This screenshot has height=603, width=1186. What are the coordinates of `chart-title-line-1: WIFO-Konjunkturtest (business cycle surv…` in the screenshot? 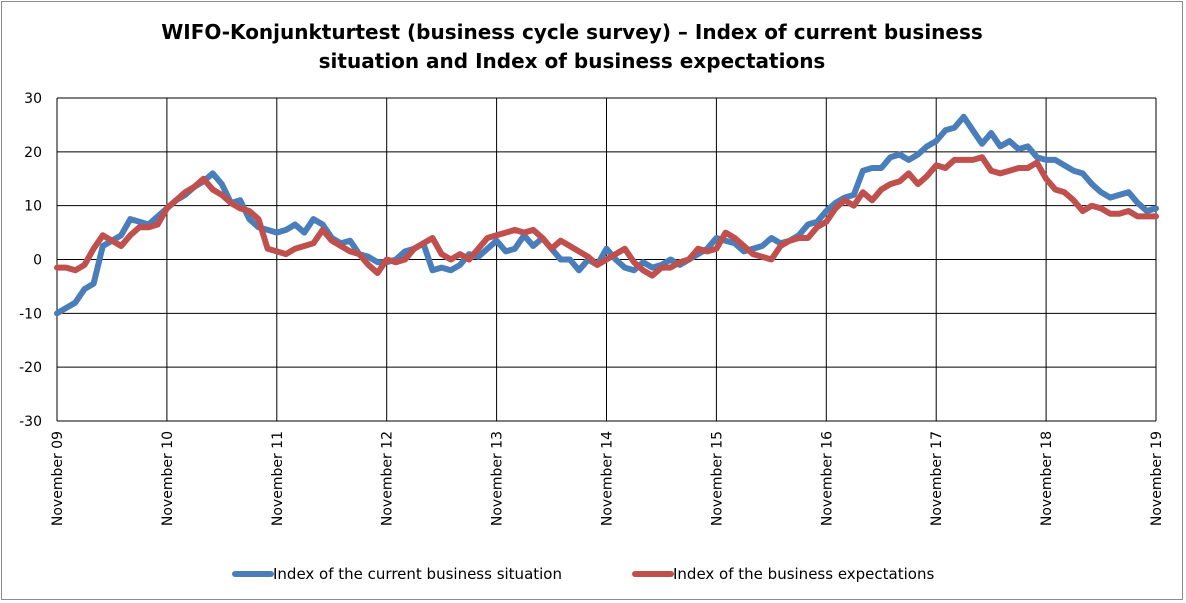 It's located at (572, 32).